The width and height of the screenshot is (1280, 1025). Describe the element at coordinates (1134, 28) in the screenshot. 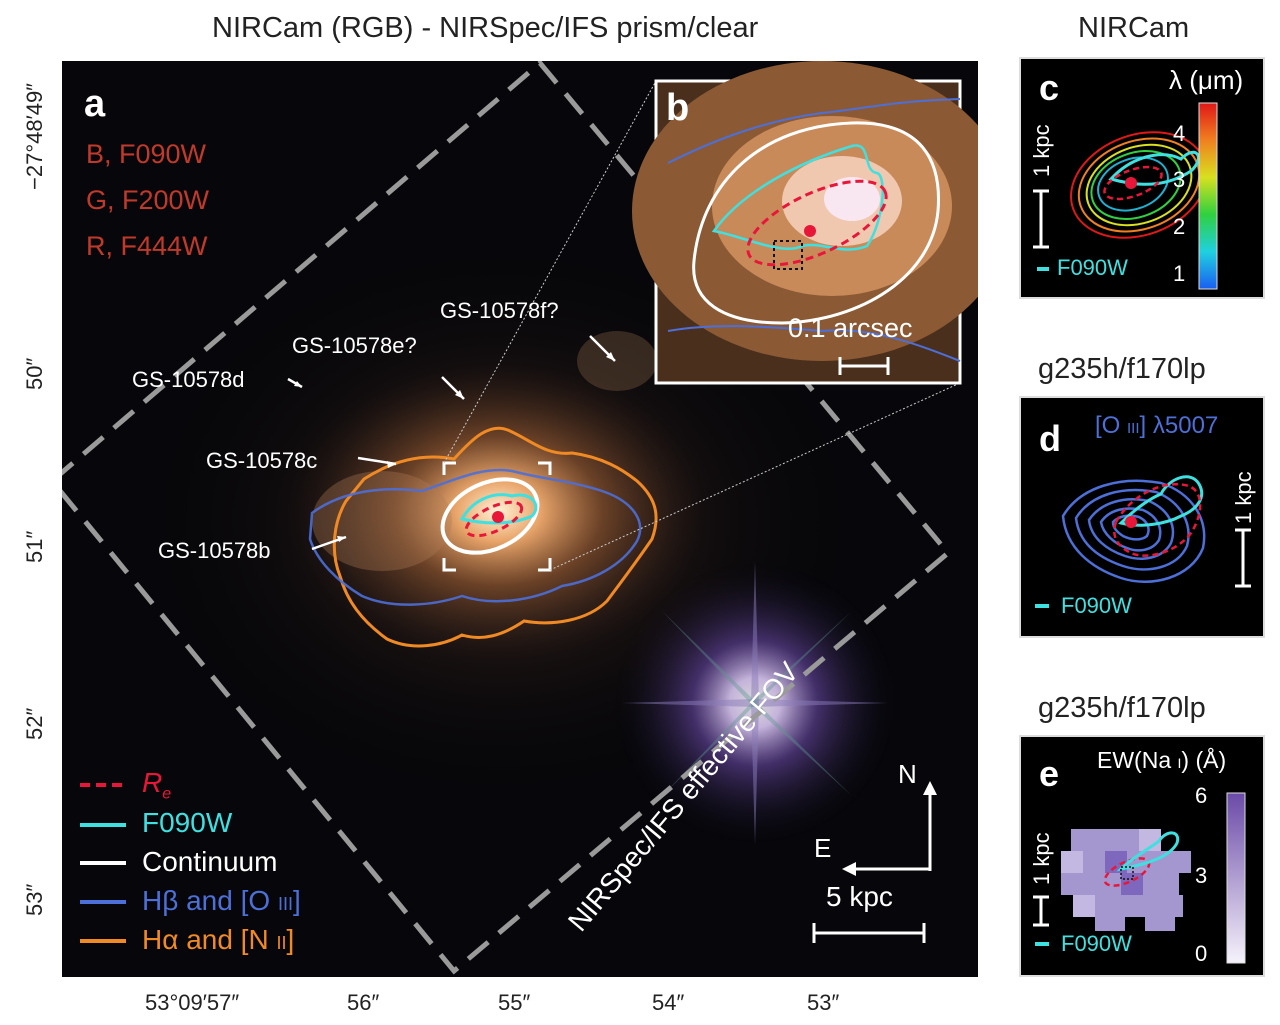

I see `panel-c-title: NIRCam` at that location.